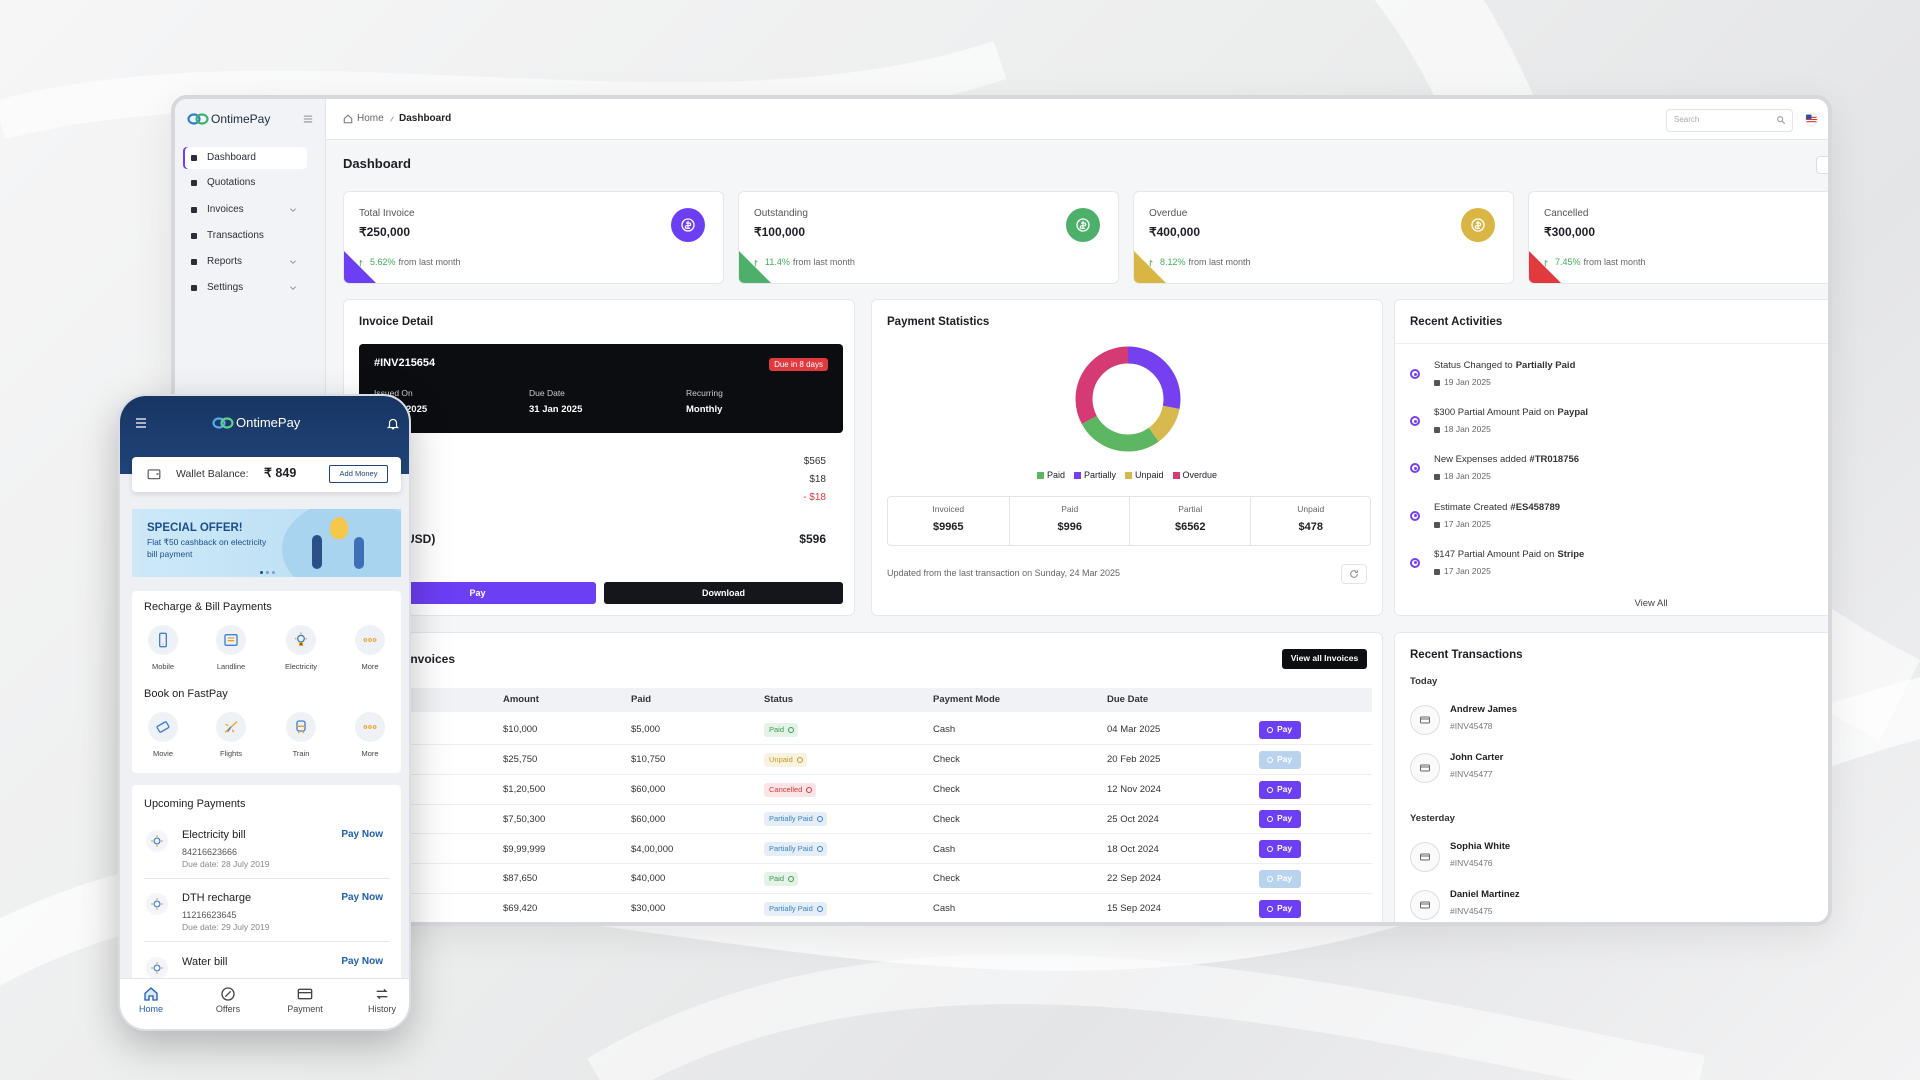 This screenshot has height=1080, width=1920. I want to click on add-money-button: Add Money, so click(358, 474).